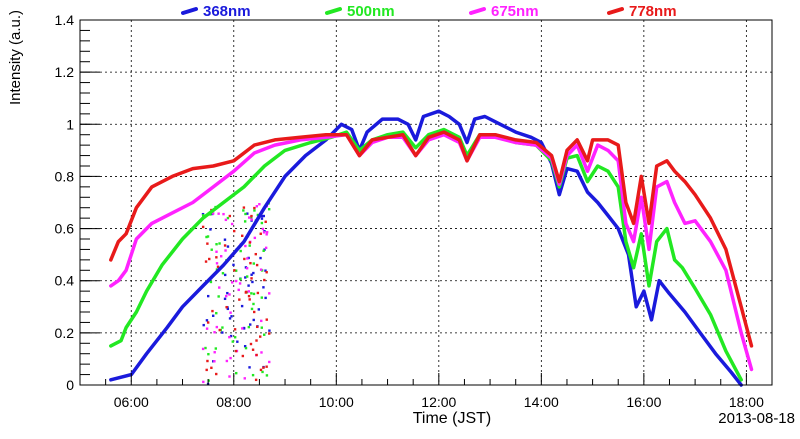 The image size is (800, 439). I want to click on legend-label: 778nm, so click(653, 11).